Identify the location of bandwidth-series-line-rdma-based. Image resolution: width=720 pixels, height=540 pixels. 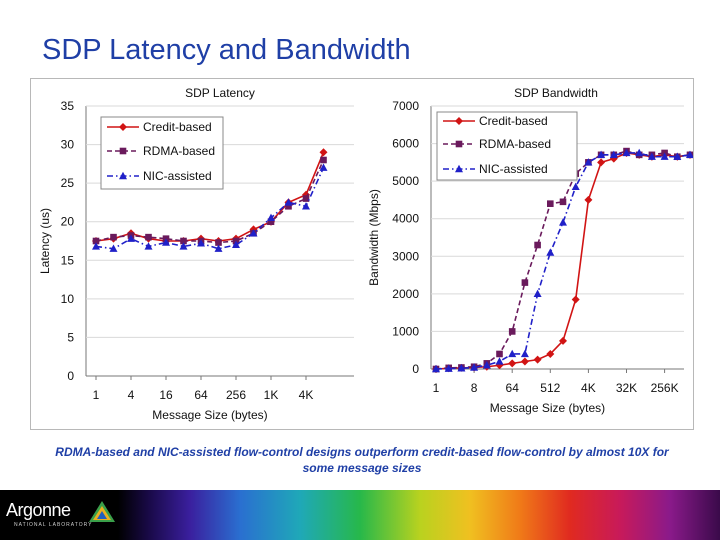
(563, 260).